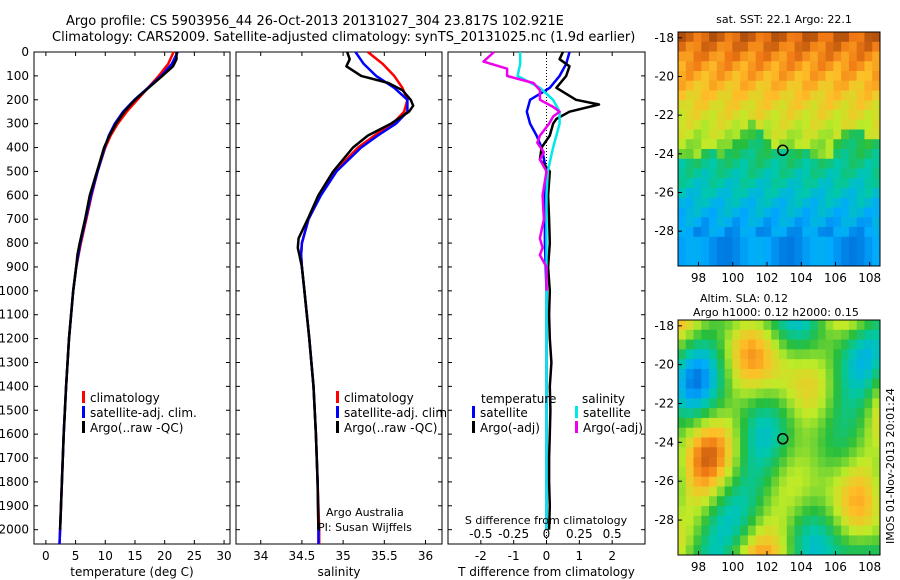  I want to click on sst-map-xtick-label: 102, so click(767, 278).